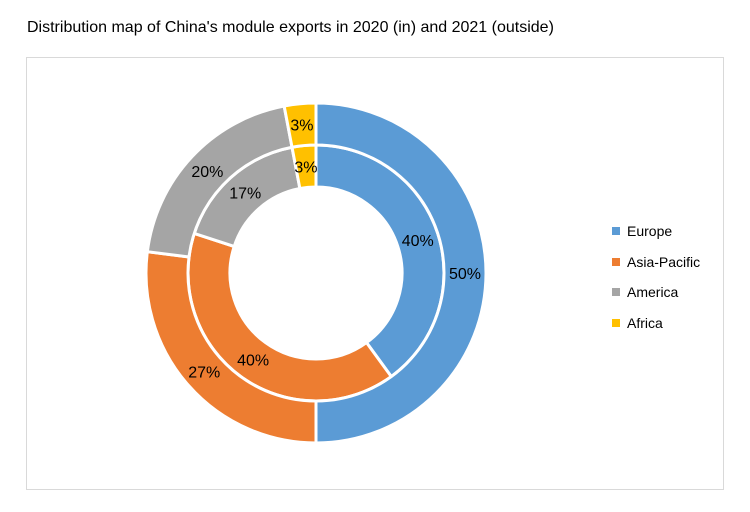 The image size is (750, 512). I want to click on outer-slice-africa, so click(300, 125).